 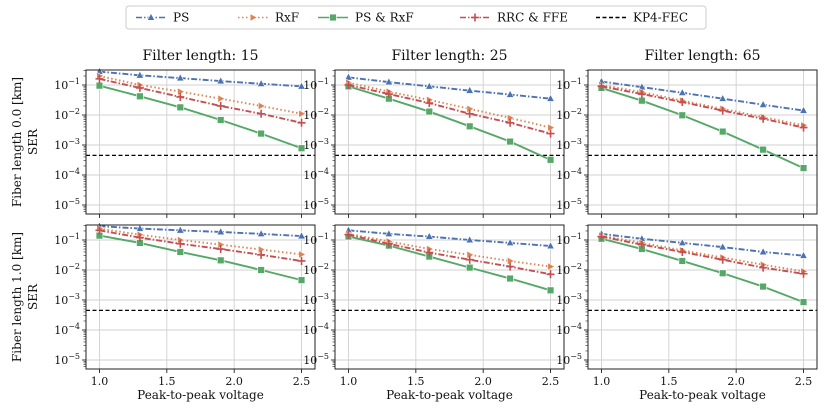 I want to click on legend-label-psrxf: PS & RxF, so click(x=384, y=18).